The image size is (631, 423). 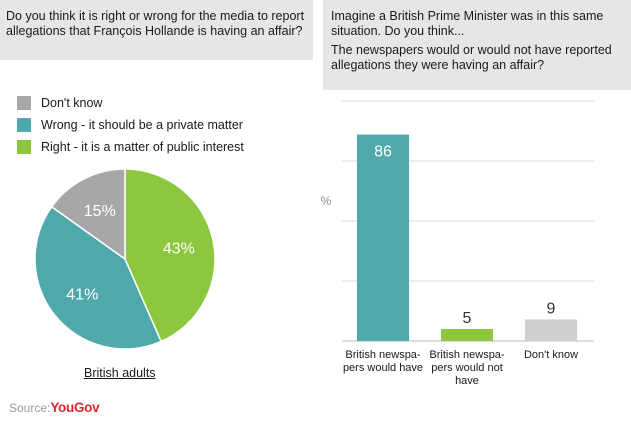 What do you see at coordinates (120, 373) in the screenshot?
I see `pie-caption: British adults` at bounding box center [120, 373].